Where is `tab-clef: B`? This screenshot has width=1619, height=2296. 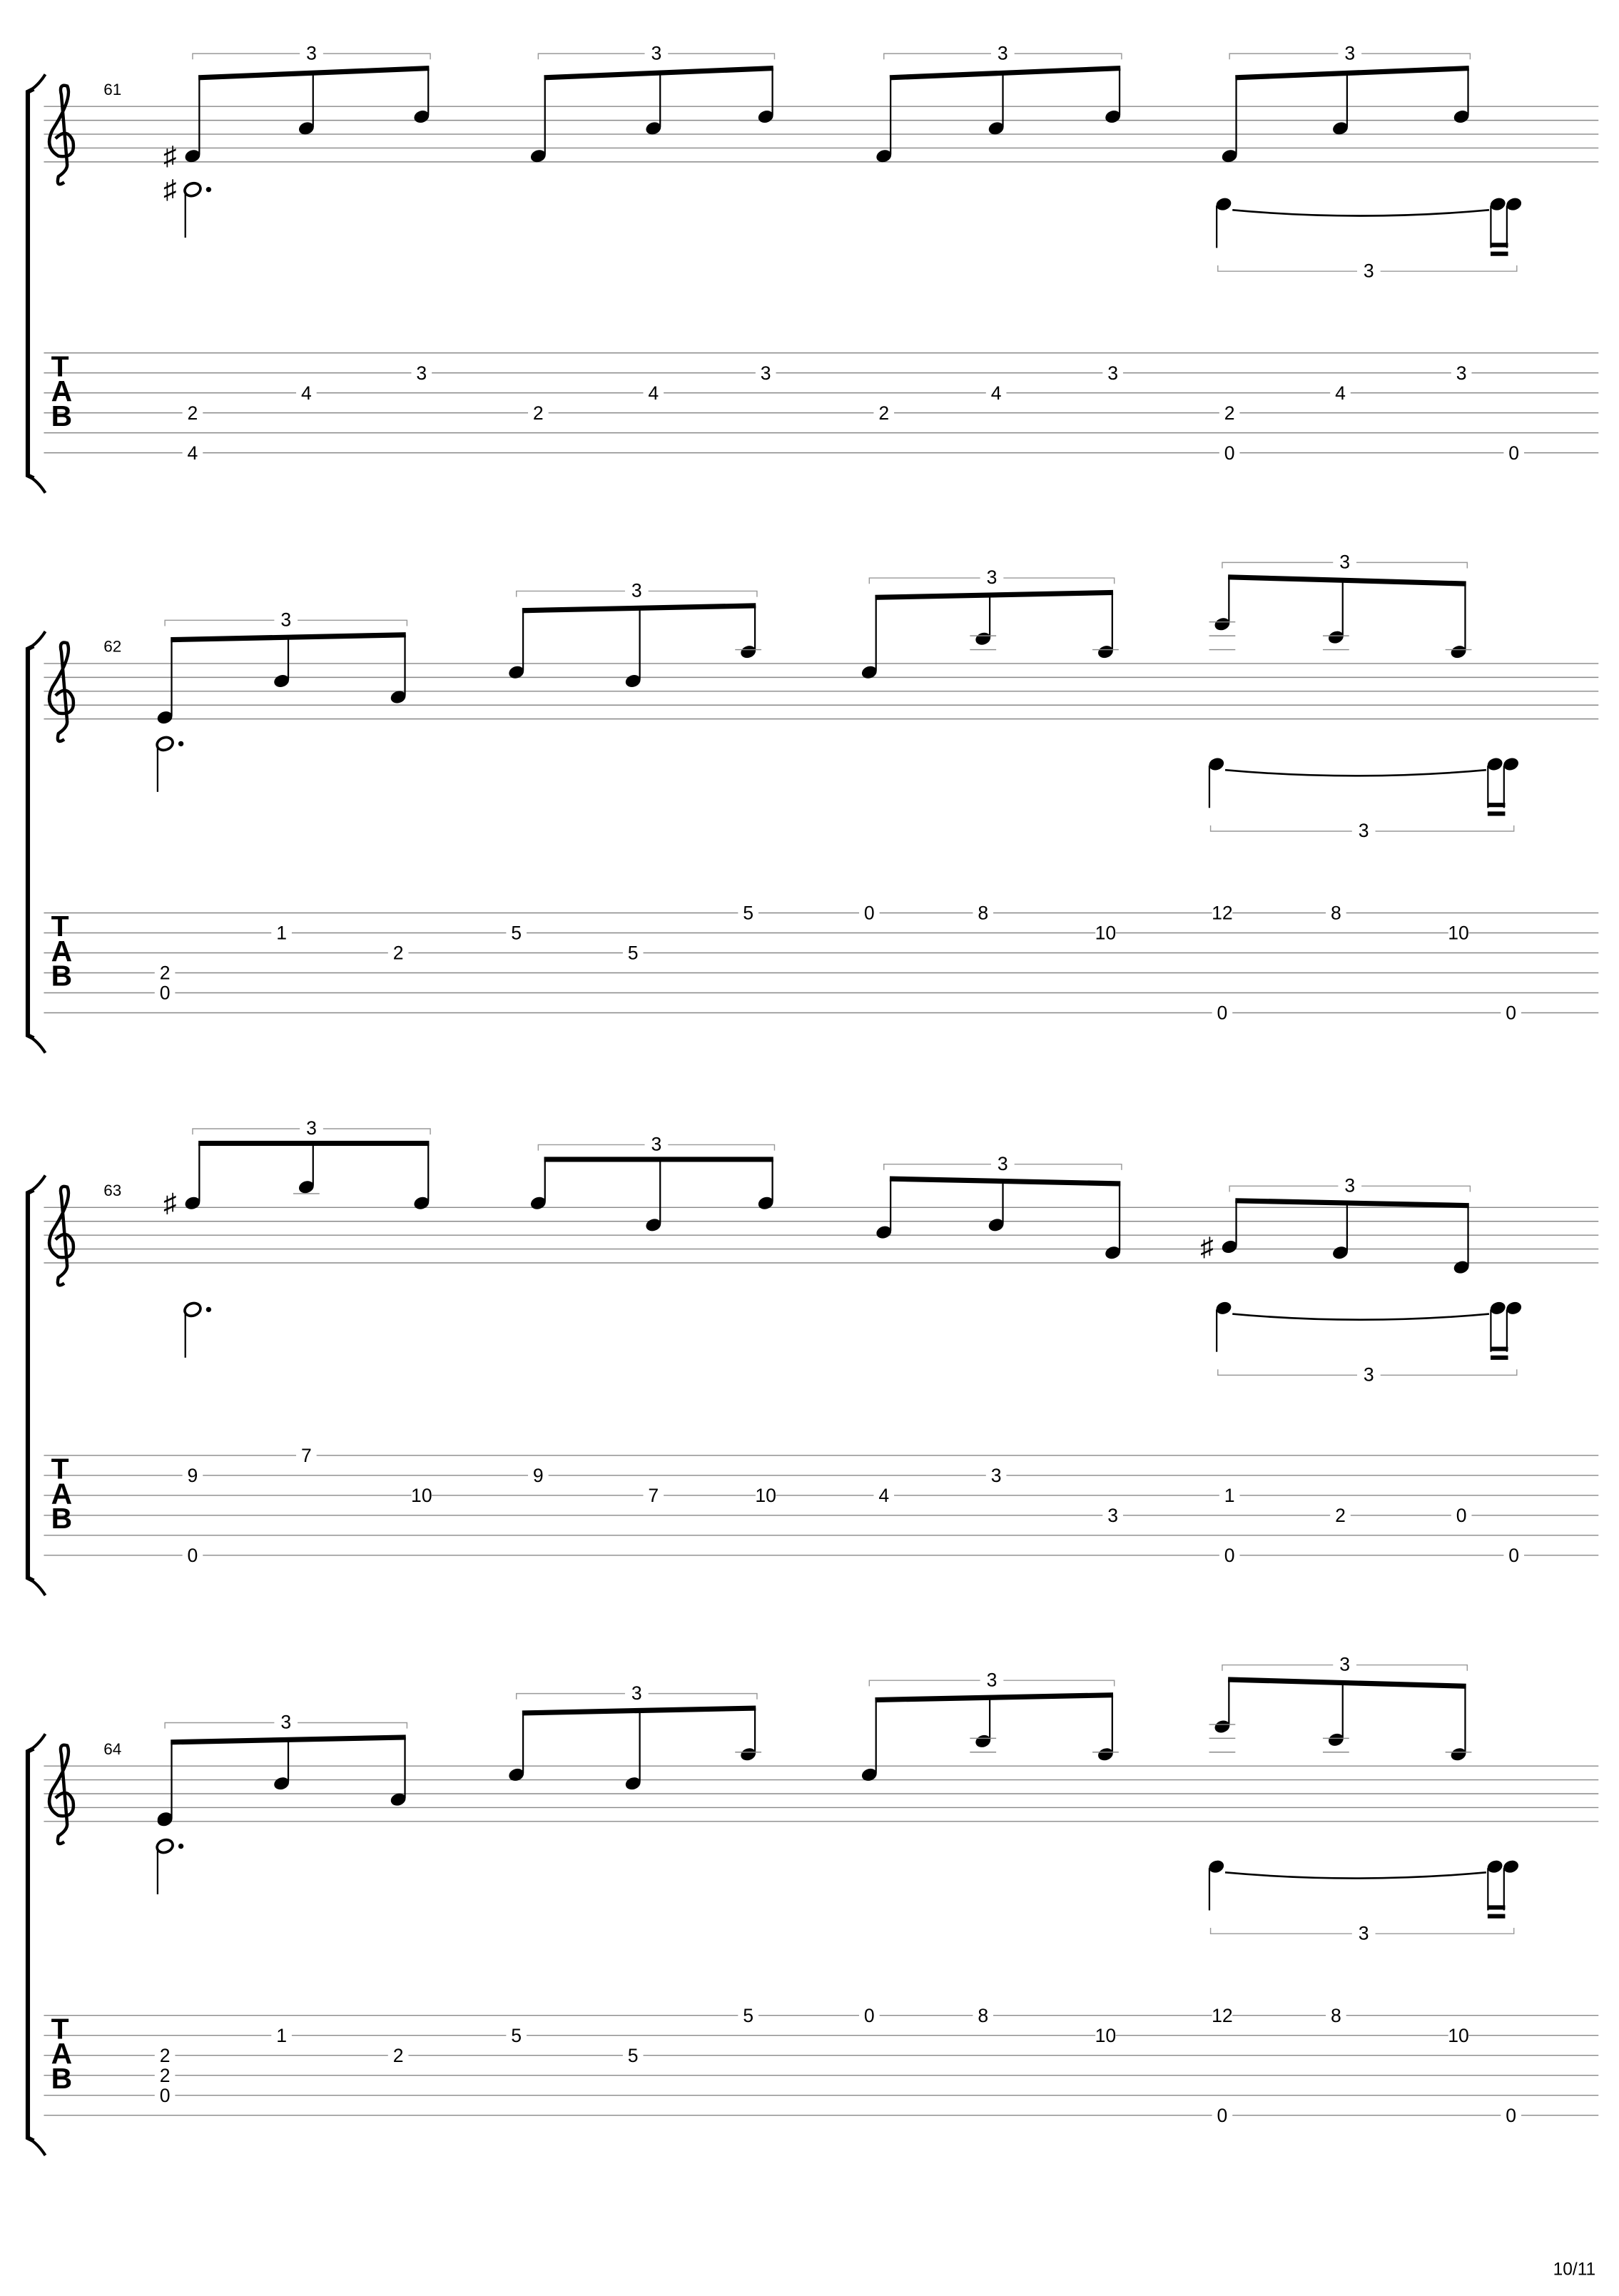 tab-clef: B is located at coordinates (62, 1518).